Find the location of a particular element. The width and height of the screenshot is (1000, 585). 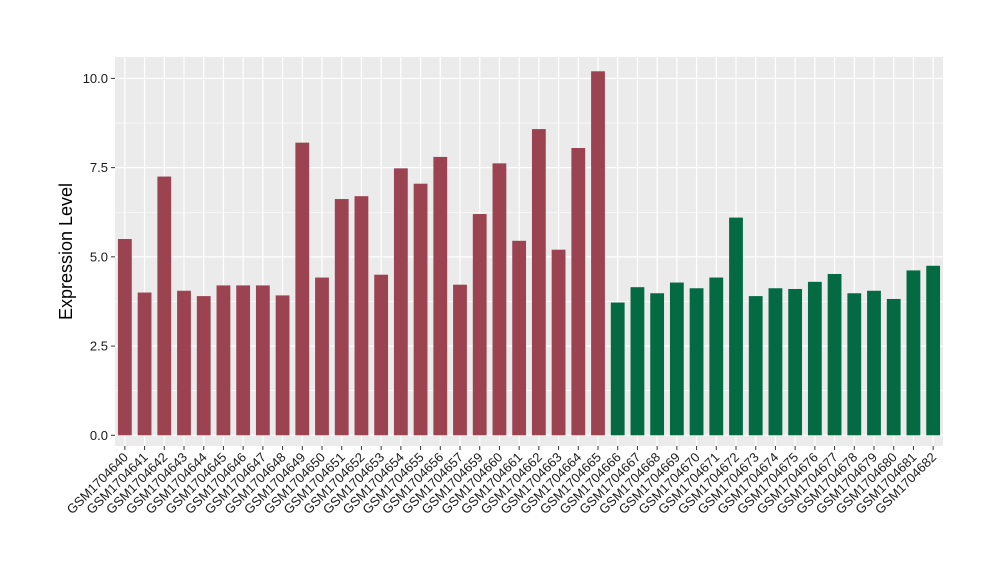

y-axis-title: Expression Level is located at coordinates (66, 251).